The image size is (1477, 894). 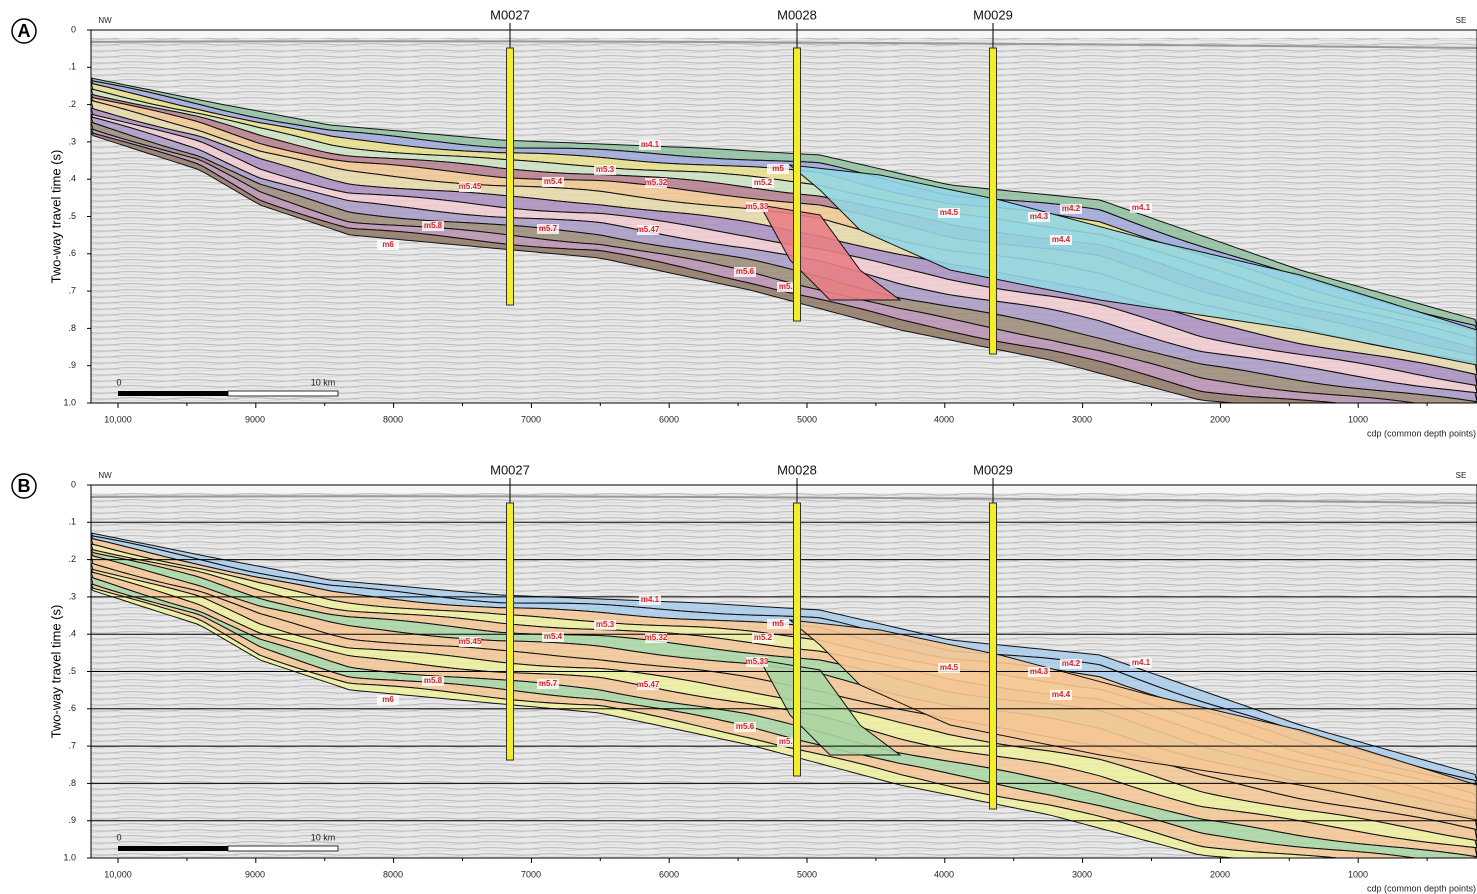 I want to click on x-axis-title: cdp (common depth points), so click(x=1421, y=888).